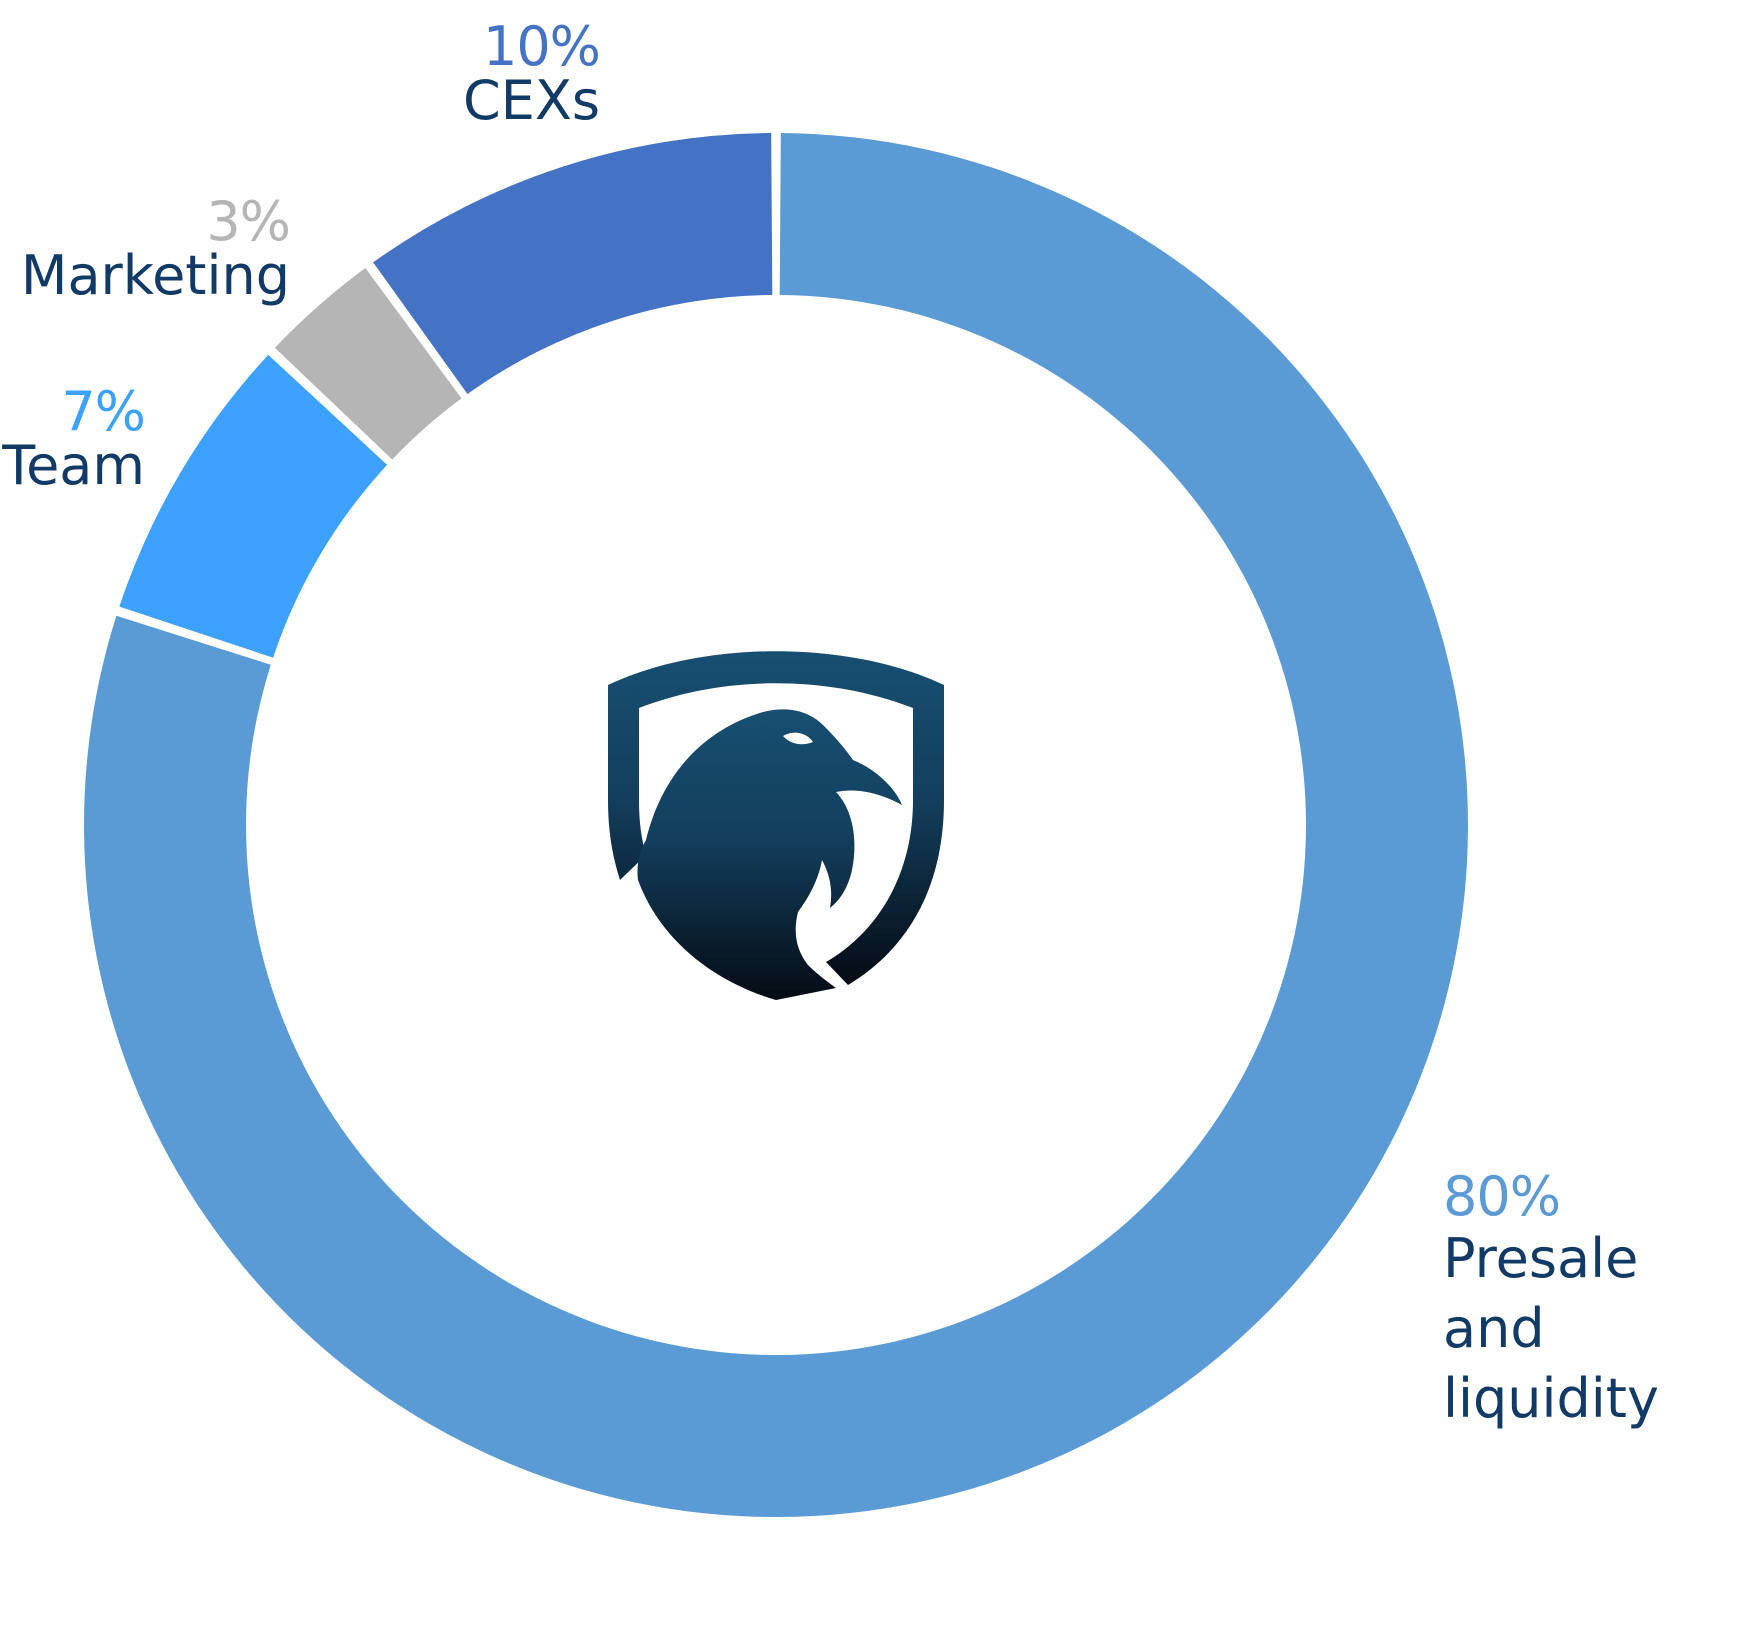 The image size is (1756, 1627). I want to click on slice-label-marketing: 3% Marketing, so click(150, 248).